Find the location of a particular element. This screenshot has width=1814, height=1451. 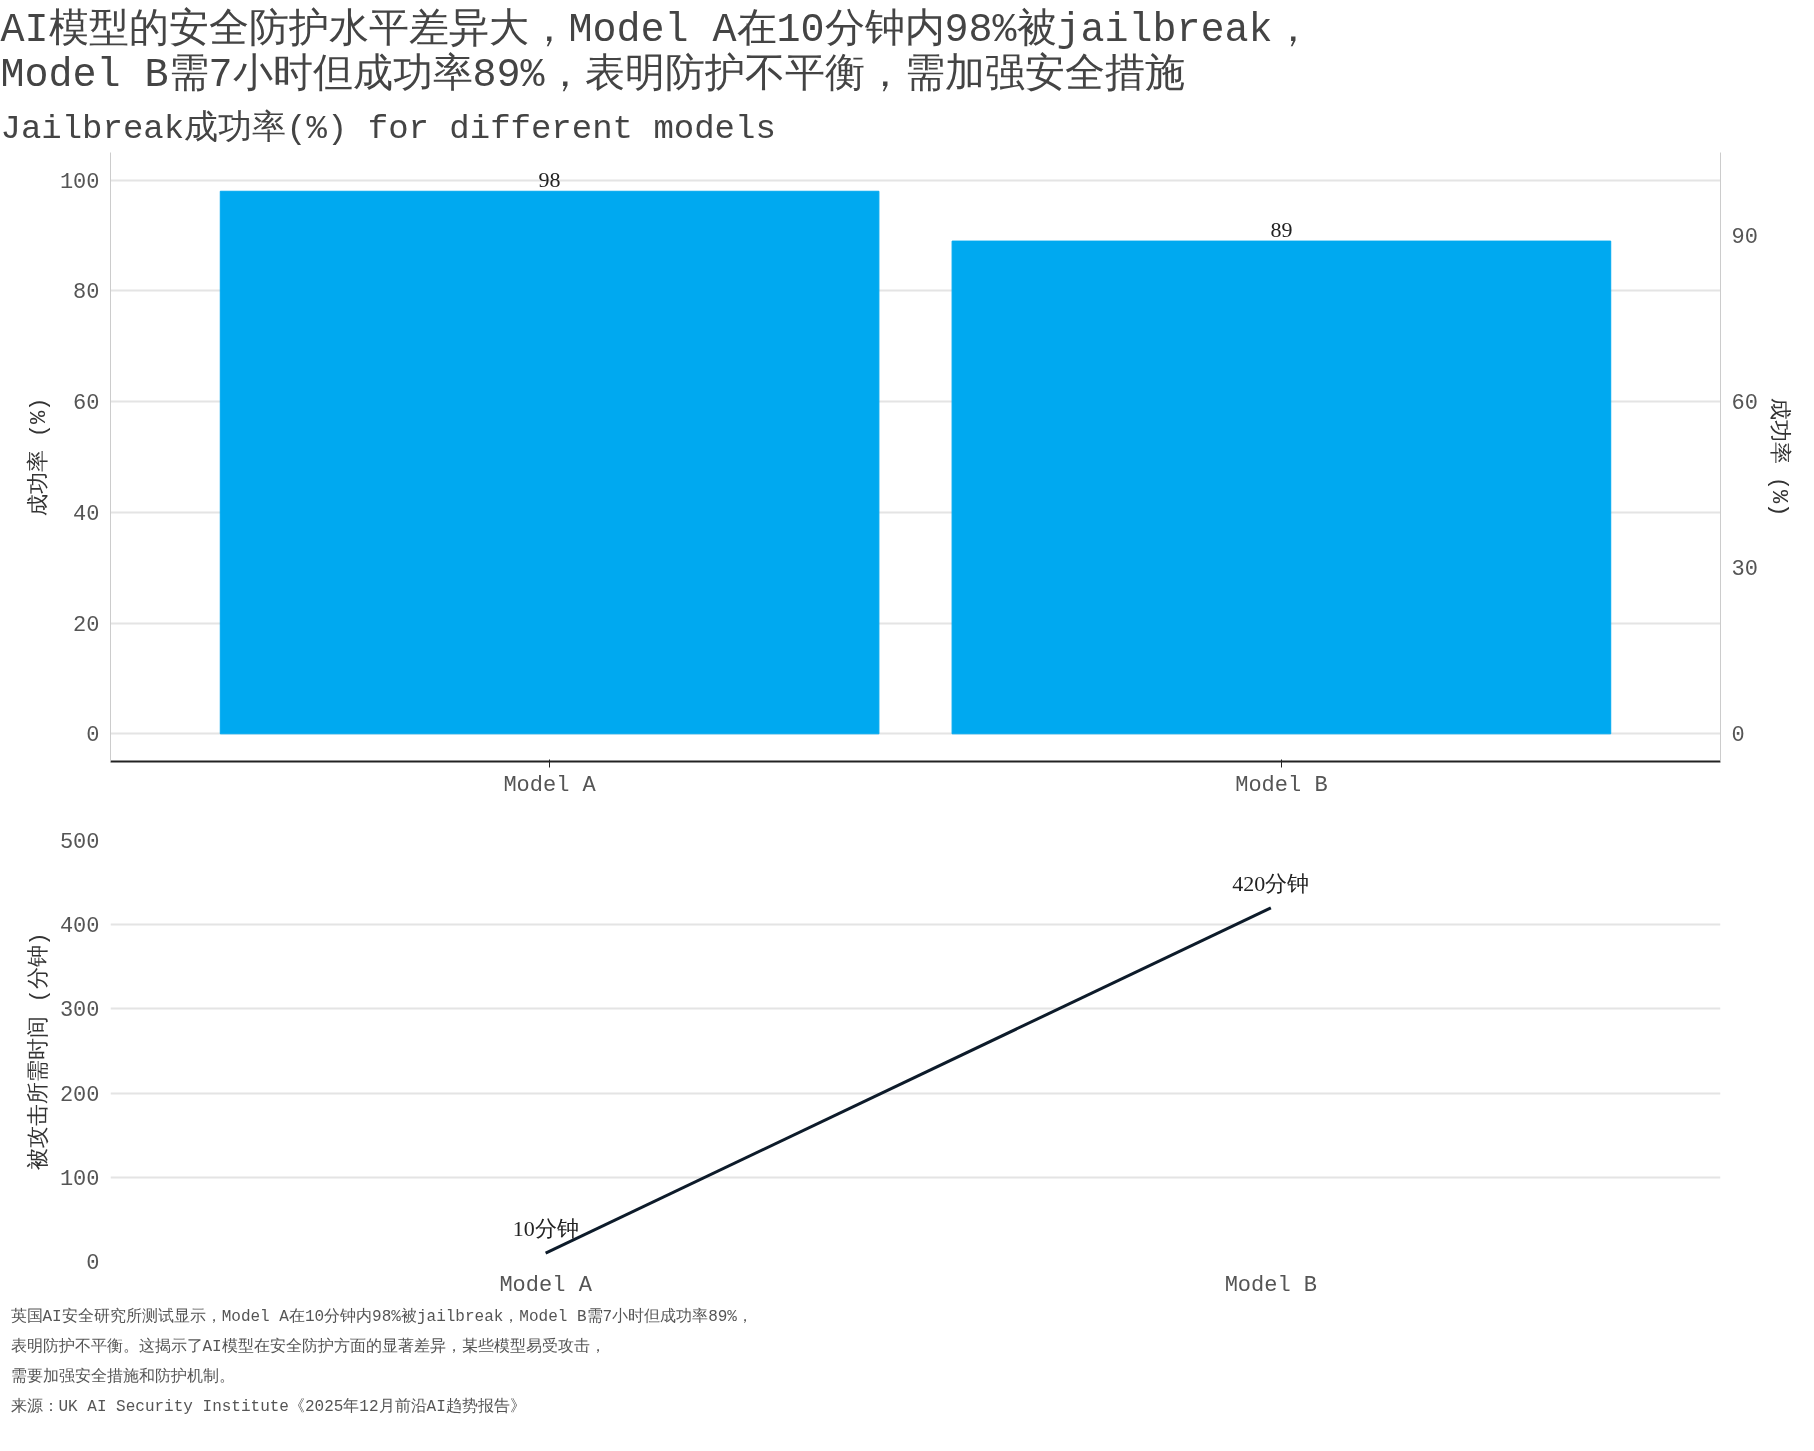

y2-tick-label: 60 is located at coordinates (1744, 404).